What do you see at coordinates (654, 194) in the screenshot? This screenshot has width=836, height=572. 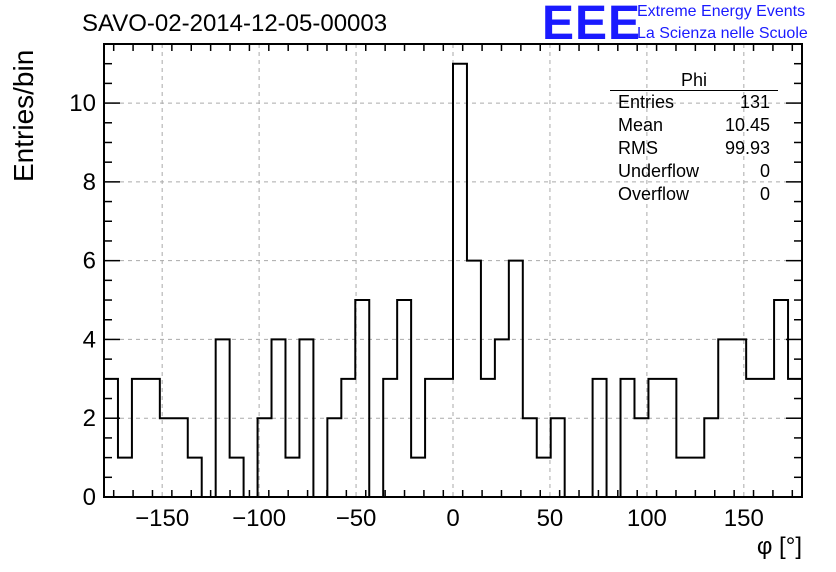 I see `stats-label: Overflow` at bounding box center [654, 194].